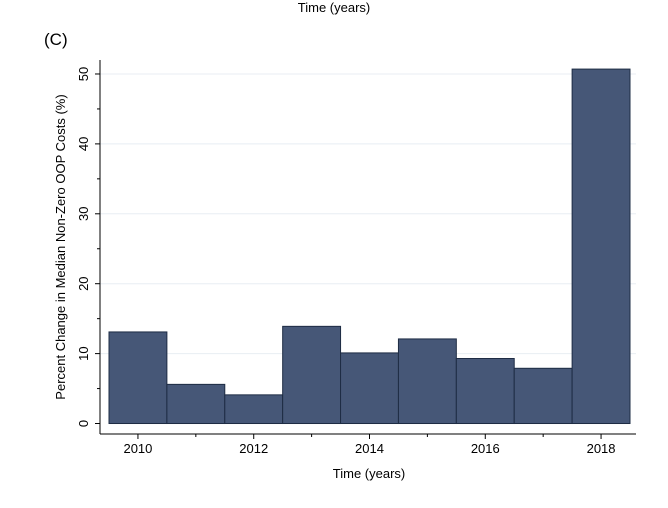 The height and width of the screenshot is (508, 668). What do you see at coordinates (137, 448) in the screenshot?
I see `x-tick-label-2010: 2010` at bounding box center [137, 448].